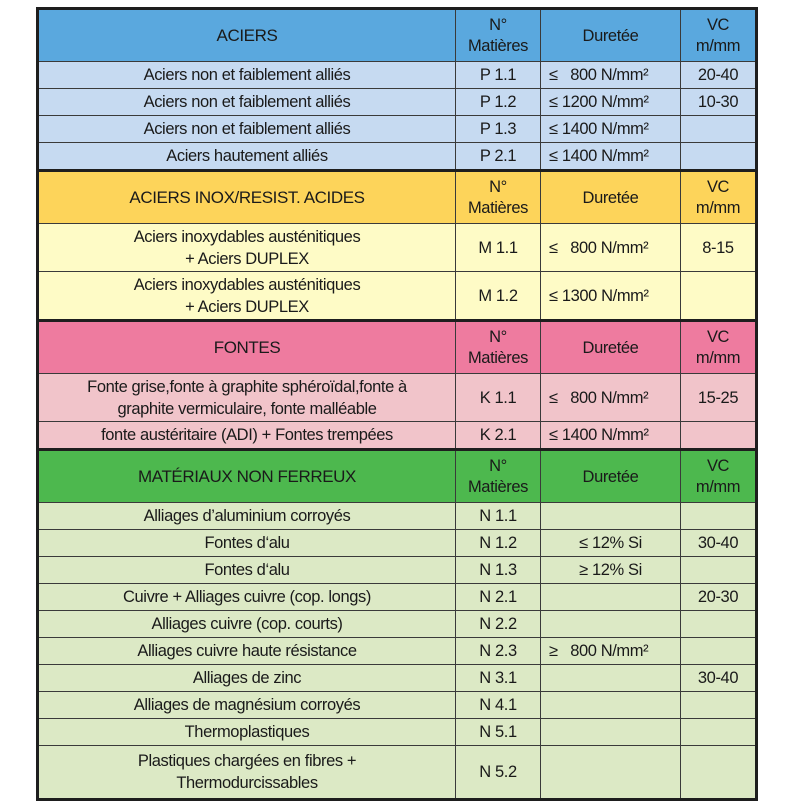  Describe the element at coordinates (247, 347) in the screenshot. I see `section-title: FONTES` at that location.